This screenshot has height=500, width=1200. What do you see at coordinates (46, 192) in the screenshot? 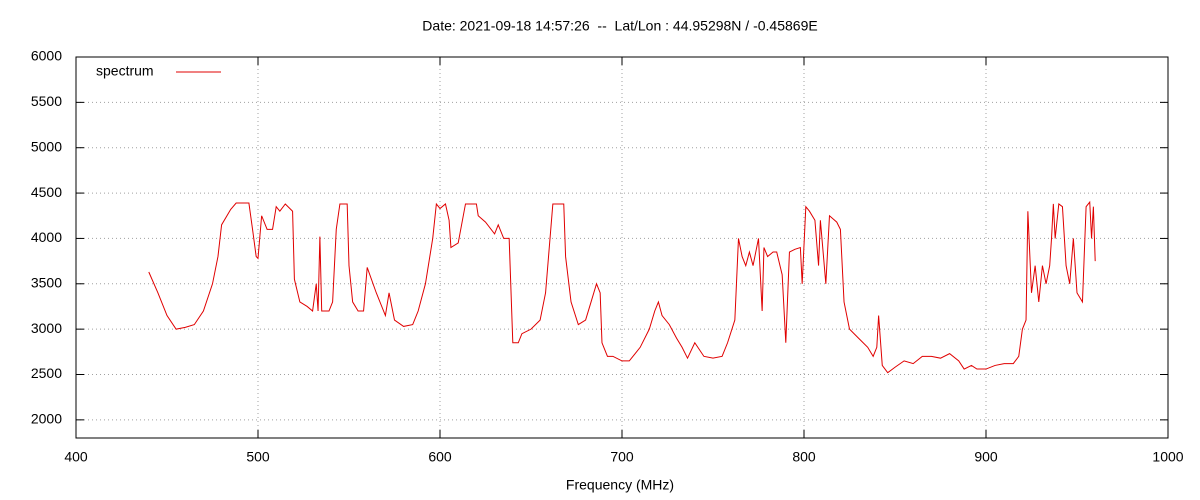
I see `y-tick-label: 4500` at bounding box center [46, 192].